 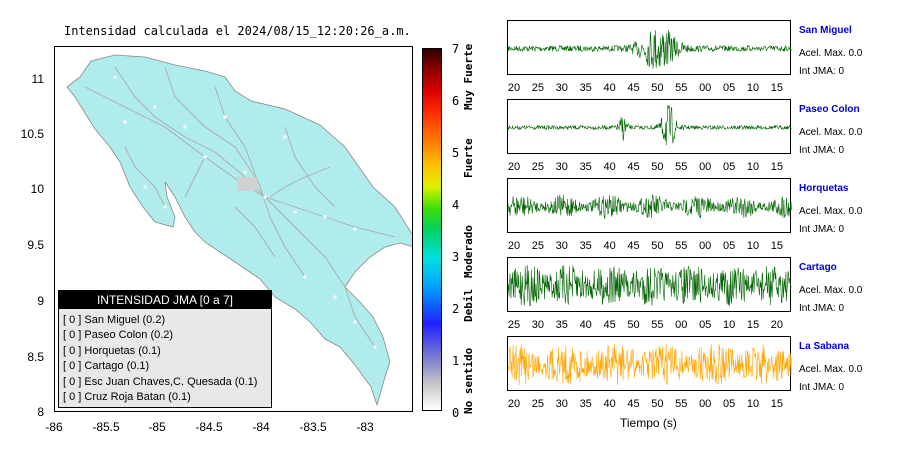 What do you see at coordinates (106, 427) in the screenshot?
I see `map-x-tick: -85.5` at bounding box center [106, 427].